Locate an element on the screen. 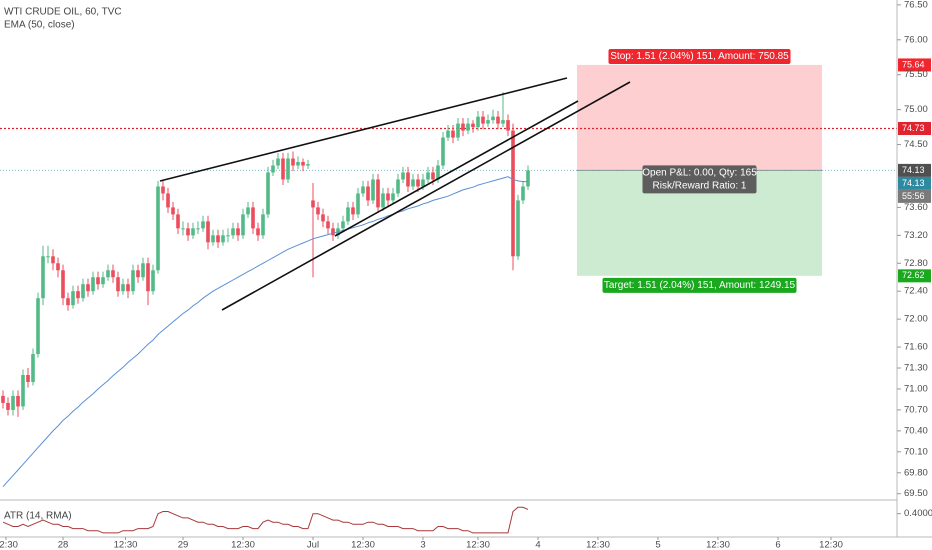 The width and height of the screenshot is (932, 550). y-tick-label: 74.50 is located at coordinates (916, 144).